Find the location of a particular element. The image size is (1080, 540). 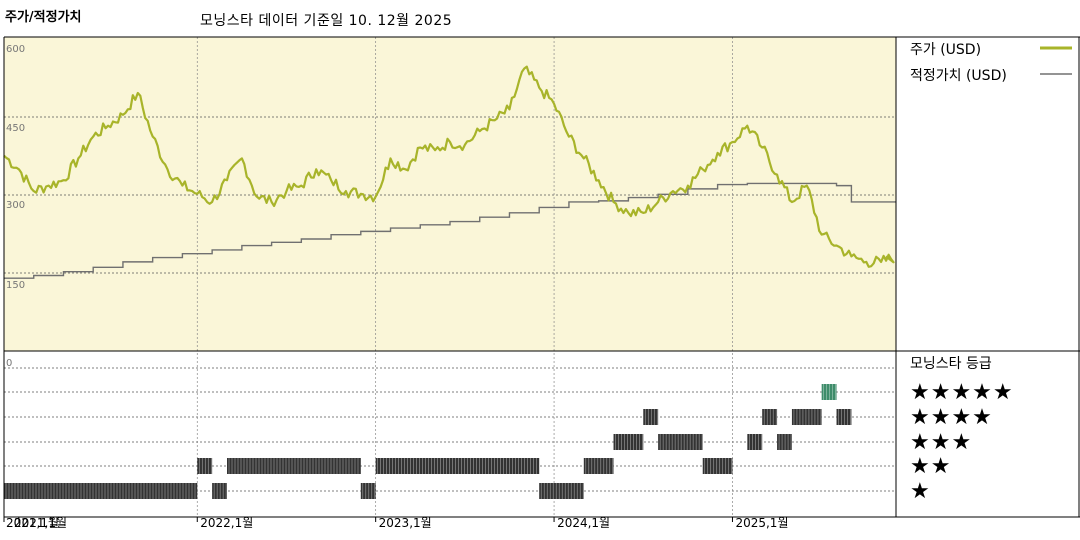

fair-value-line is located at coordinates (450, 230).